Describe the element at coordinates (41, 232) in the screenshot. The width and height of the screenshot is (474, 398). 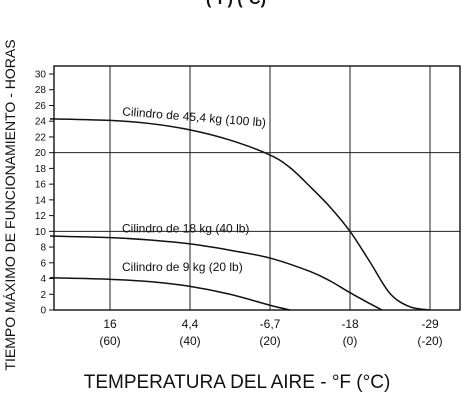
I see `y-tick-label: 10` at that location.